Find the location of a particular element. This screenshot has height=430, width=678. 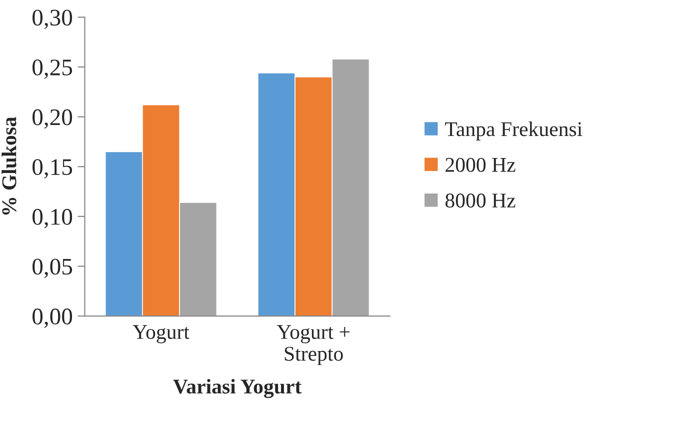

y-tick-label: 0,00 is located at coordinates (52, 318).